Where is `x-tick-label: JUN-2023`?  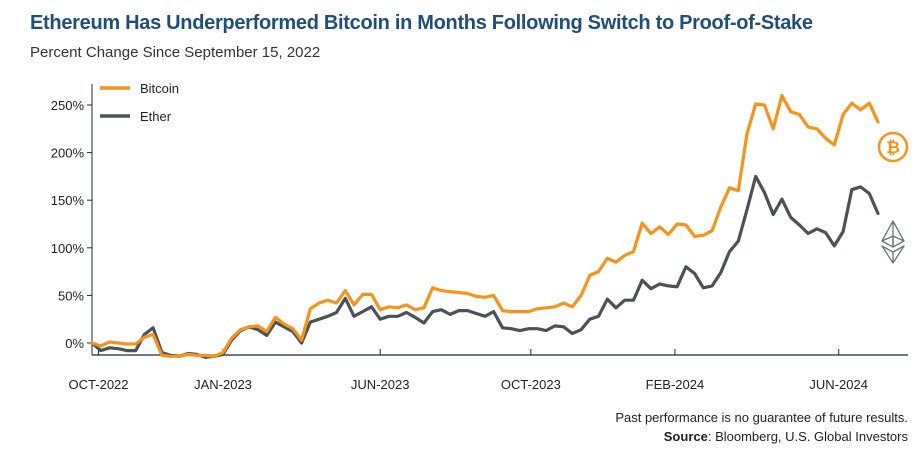
x-tick-label: JUN-2023 is located at coordinates (380, 384).